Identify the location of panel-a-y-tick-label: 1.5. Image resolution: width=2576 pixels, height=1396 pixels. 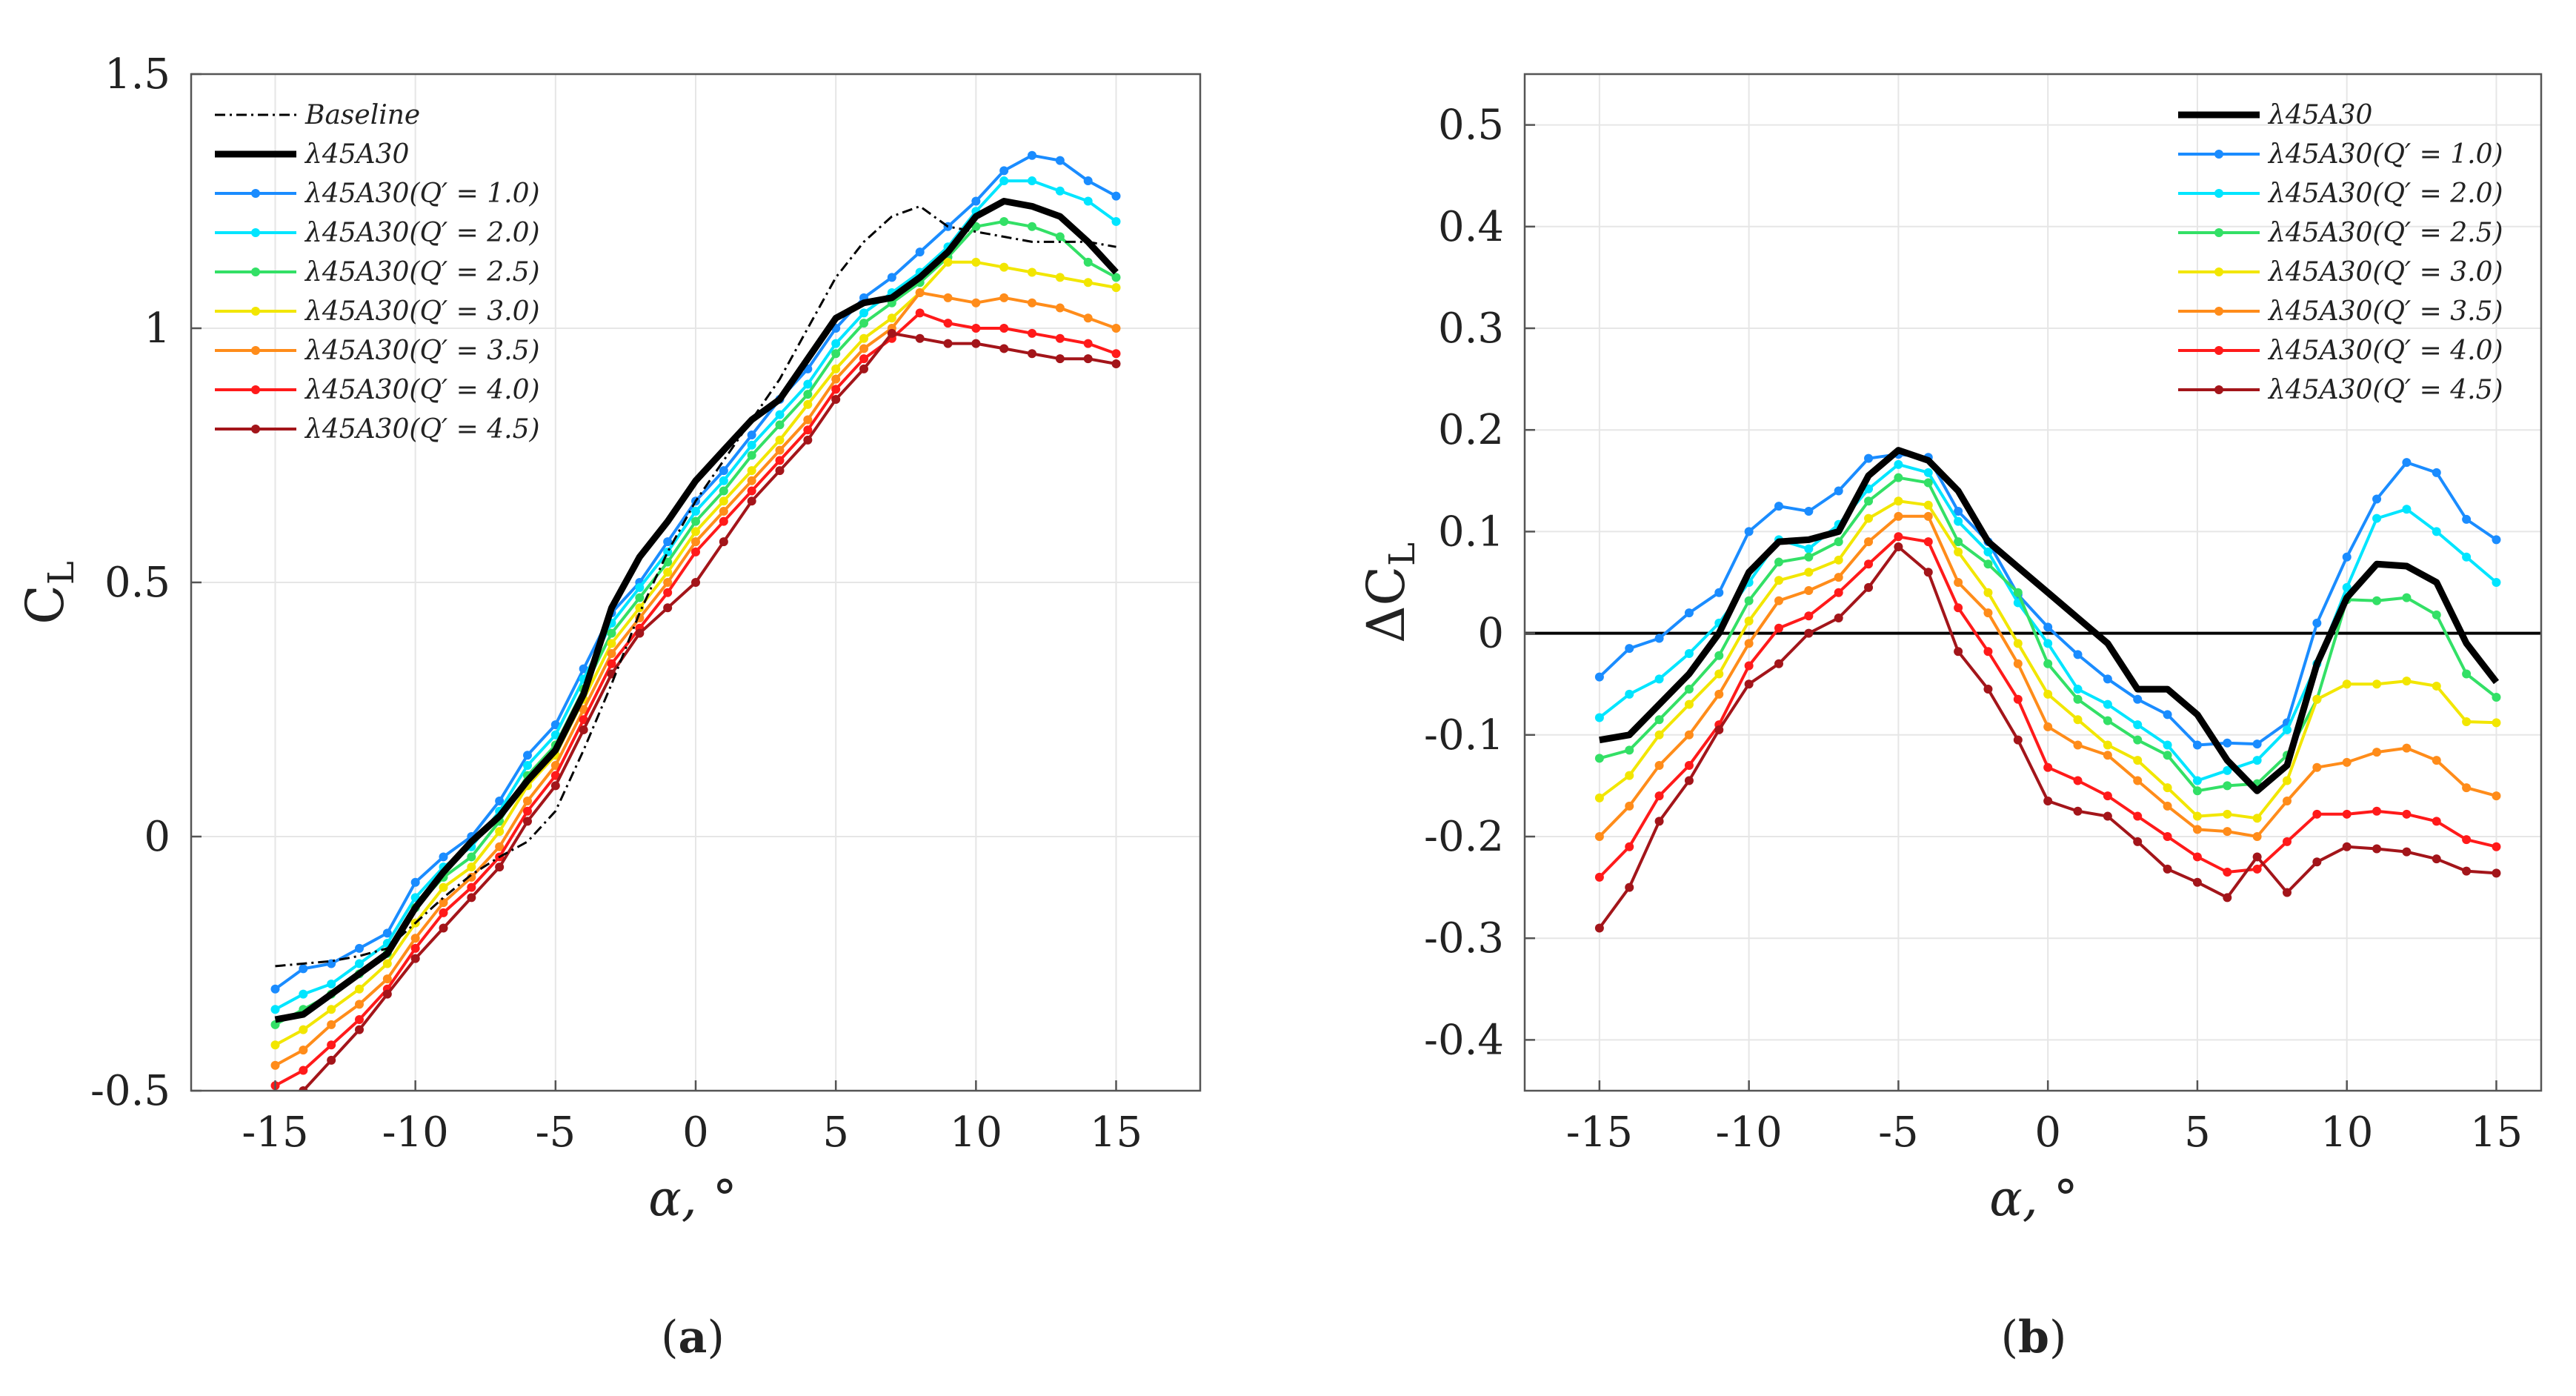
(137, 74).